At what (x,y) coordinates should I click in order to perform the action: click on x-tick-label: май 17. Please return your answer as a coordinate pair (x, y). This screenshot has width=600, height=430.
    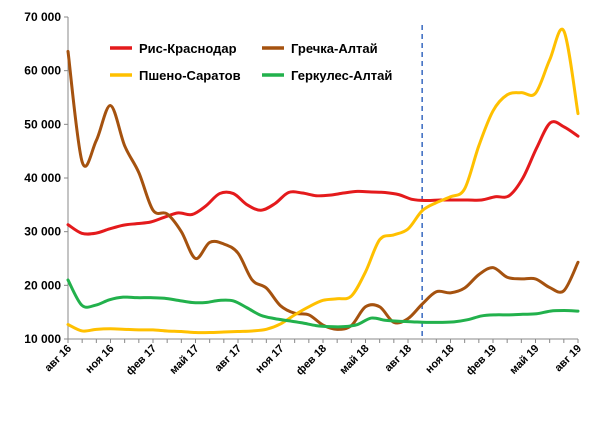
    Looking at the image, I should click on (185, 360).